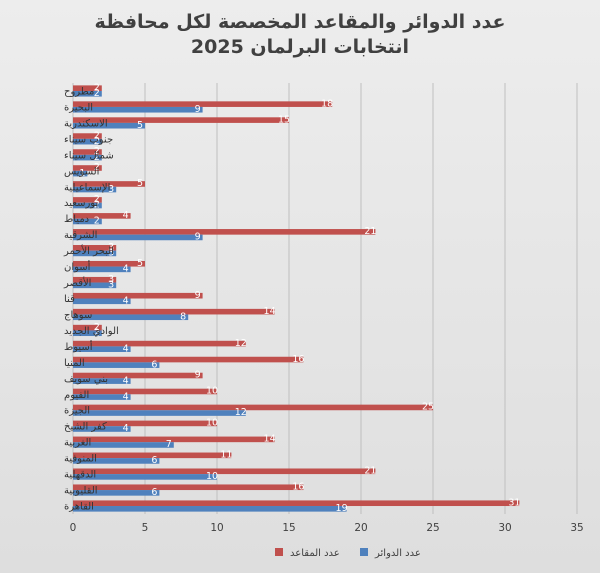 The width and height of the screenshot is (600, 573). Describe the element at coordinates (370, 231) in the screenshot. I see `data-label-seats: 21` at that location.